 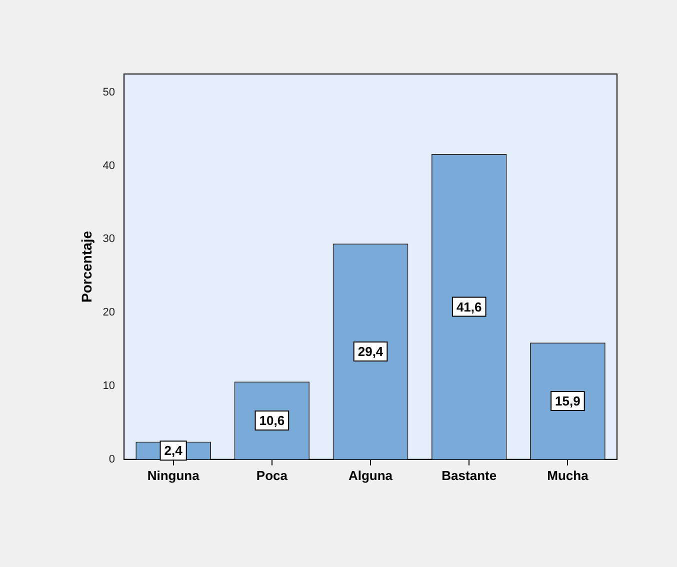 I want to click on y-tick-label: 10, so click(x=109, y=386).